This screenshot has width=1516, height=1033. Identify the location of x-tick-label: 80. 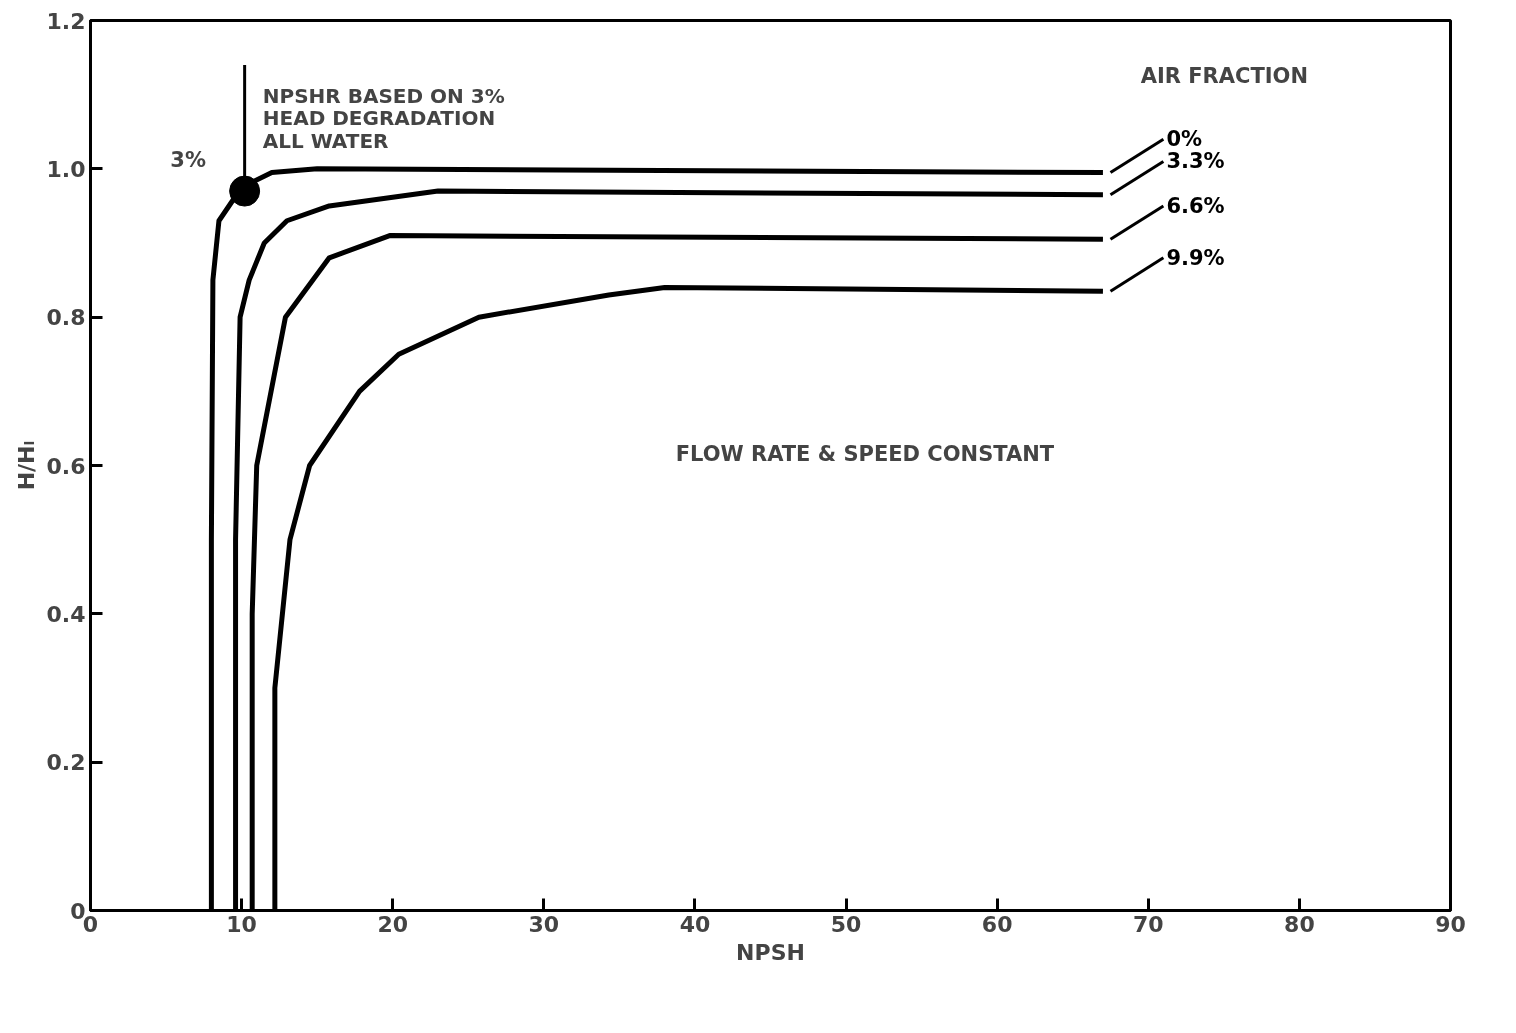
(1299, 924).